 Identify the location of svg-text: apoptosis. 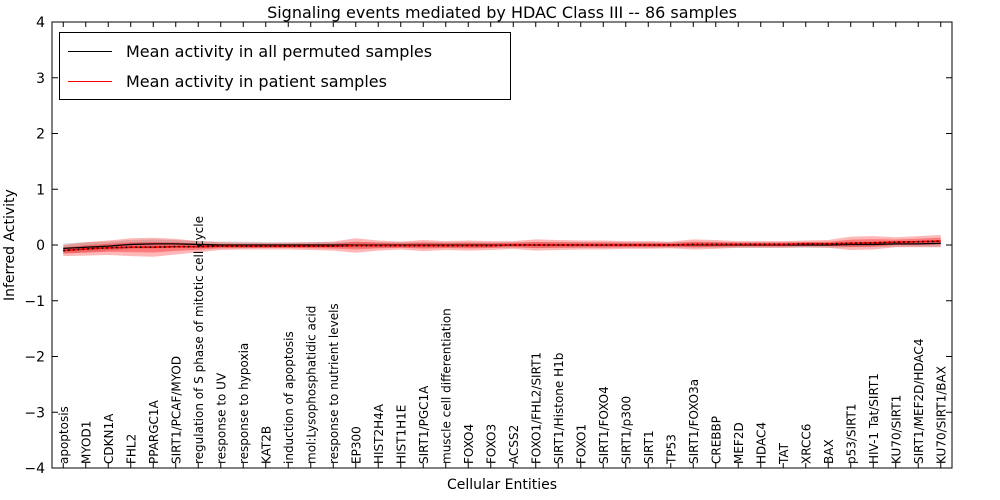
(64, 435).